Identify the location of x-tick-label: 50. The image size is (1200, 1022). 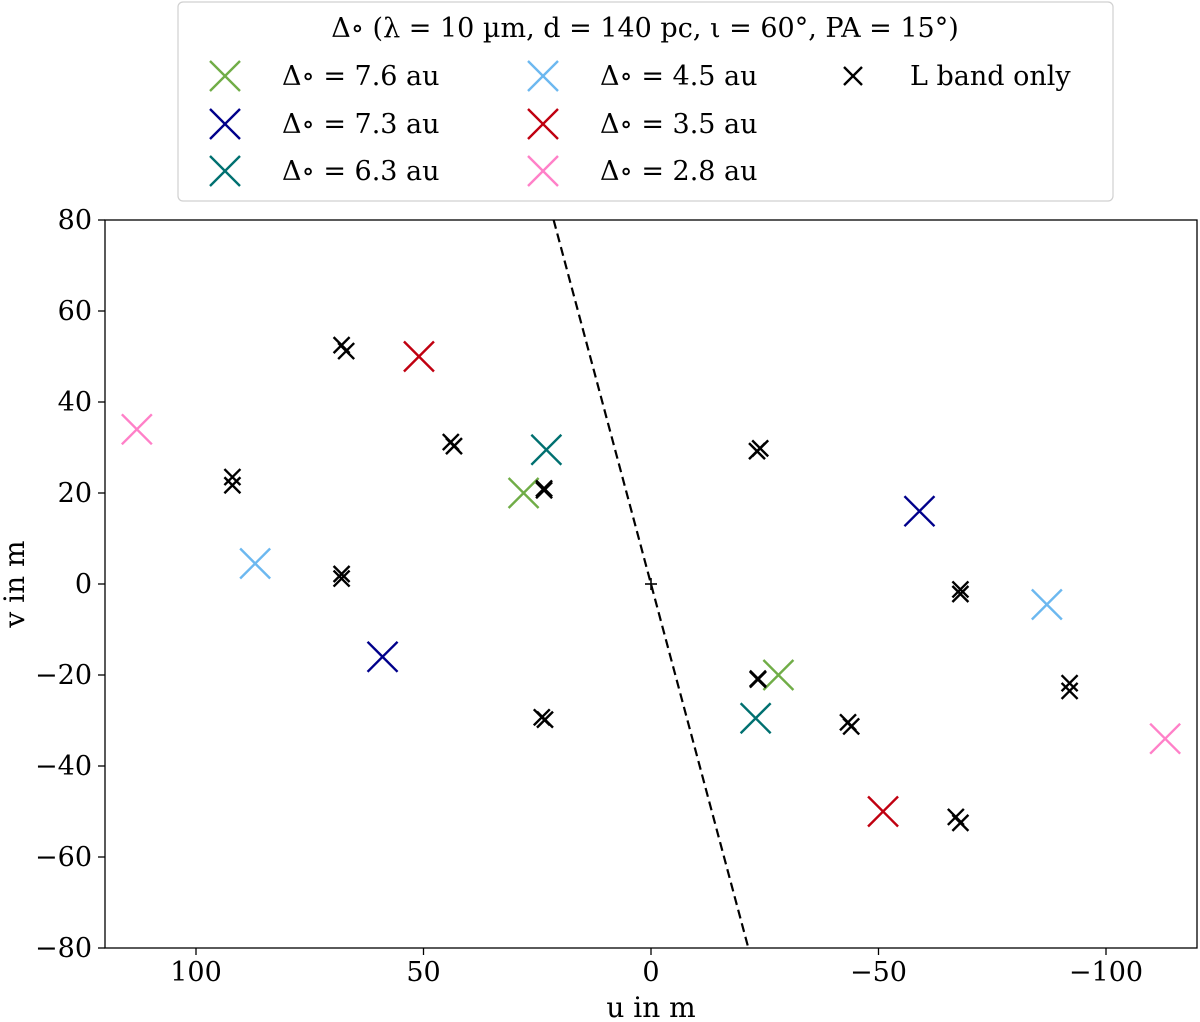
(423, 972).